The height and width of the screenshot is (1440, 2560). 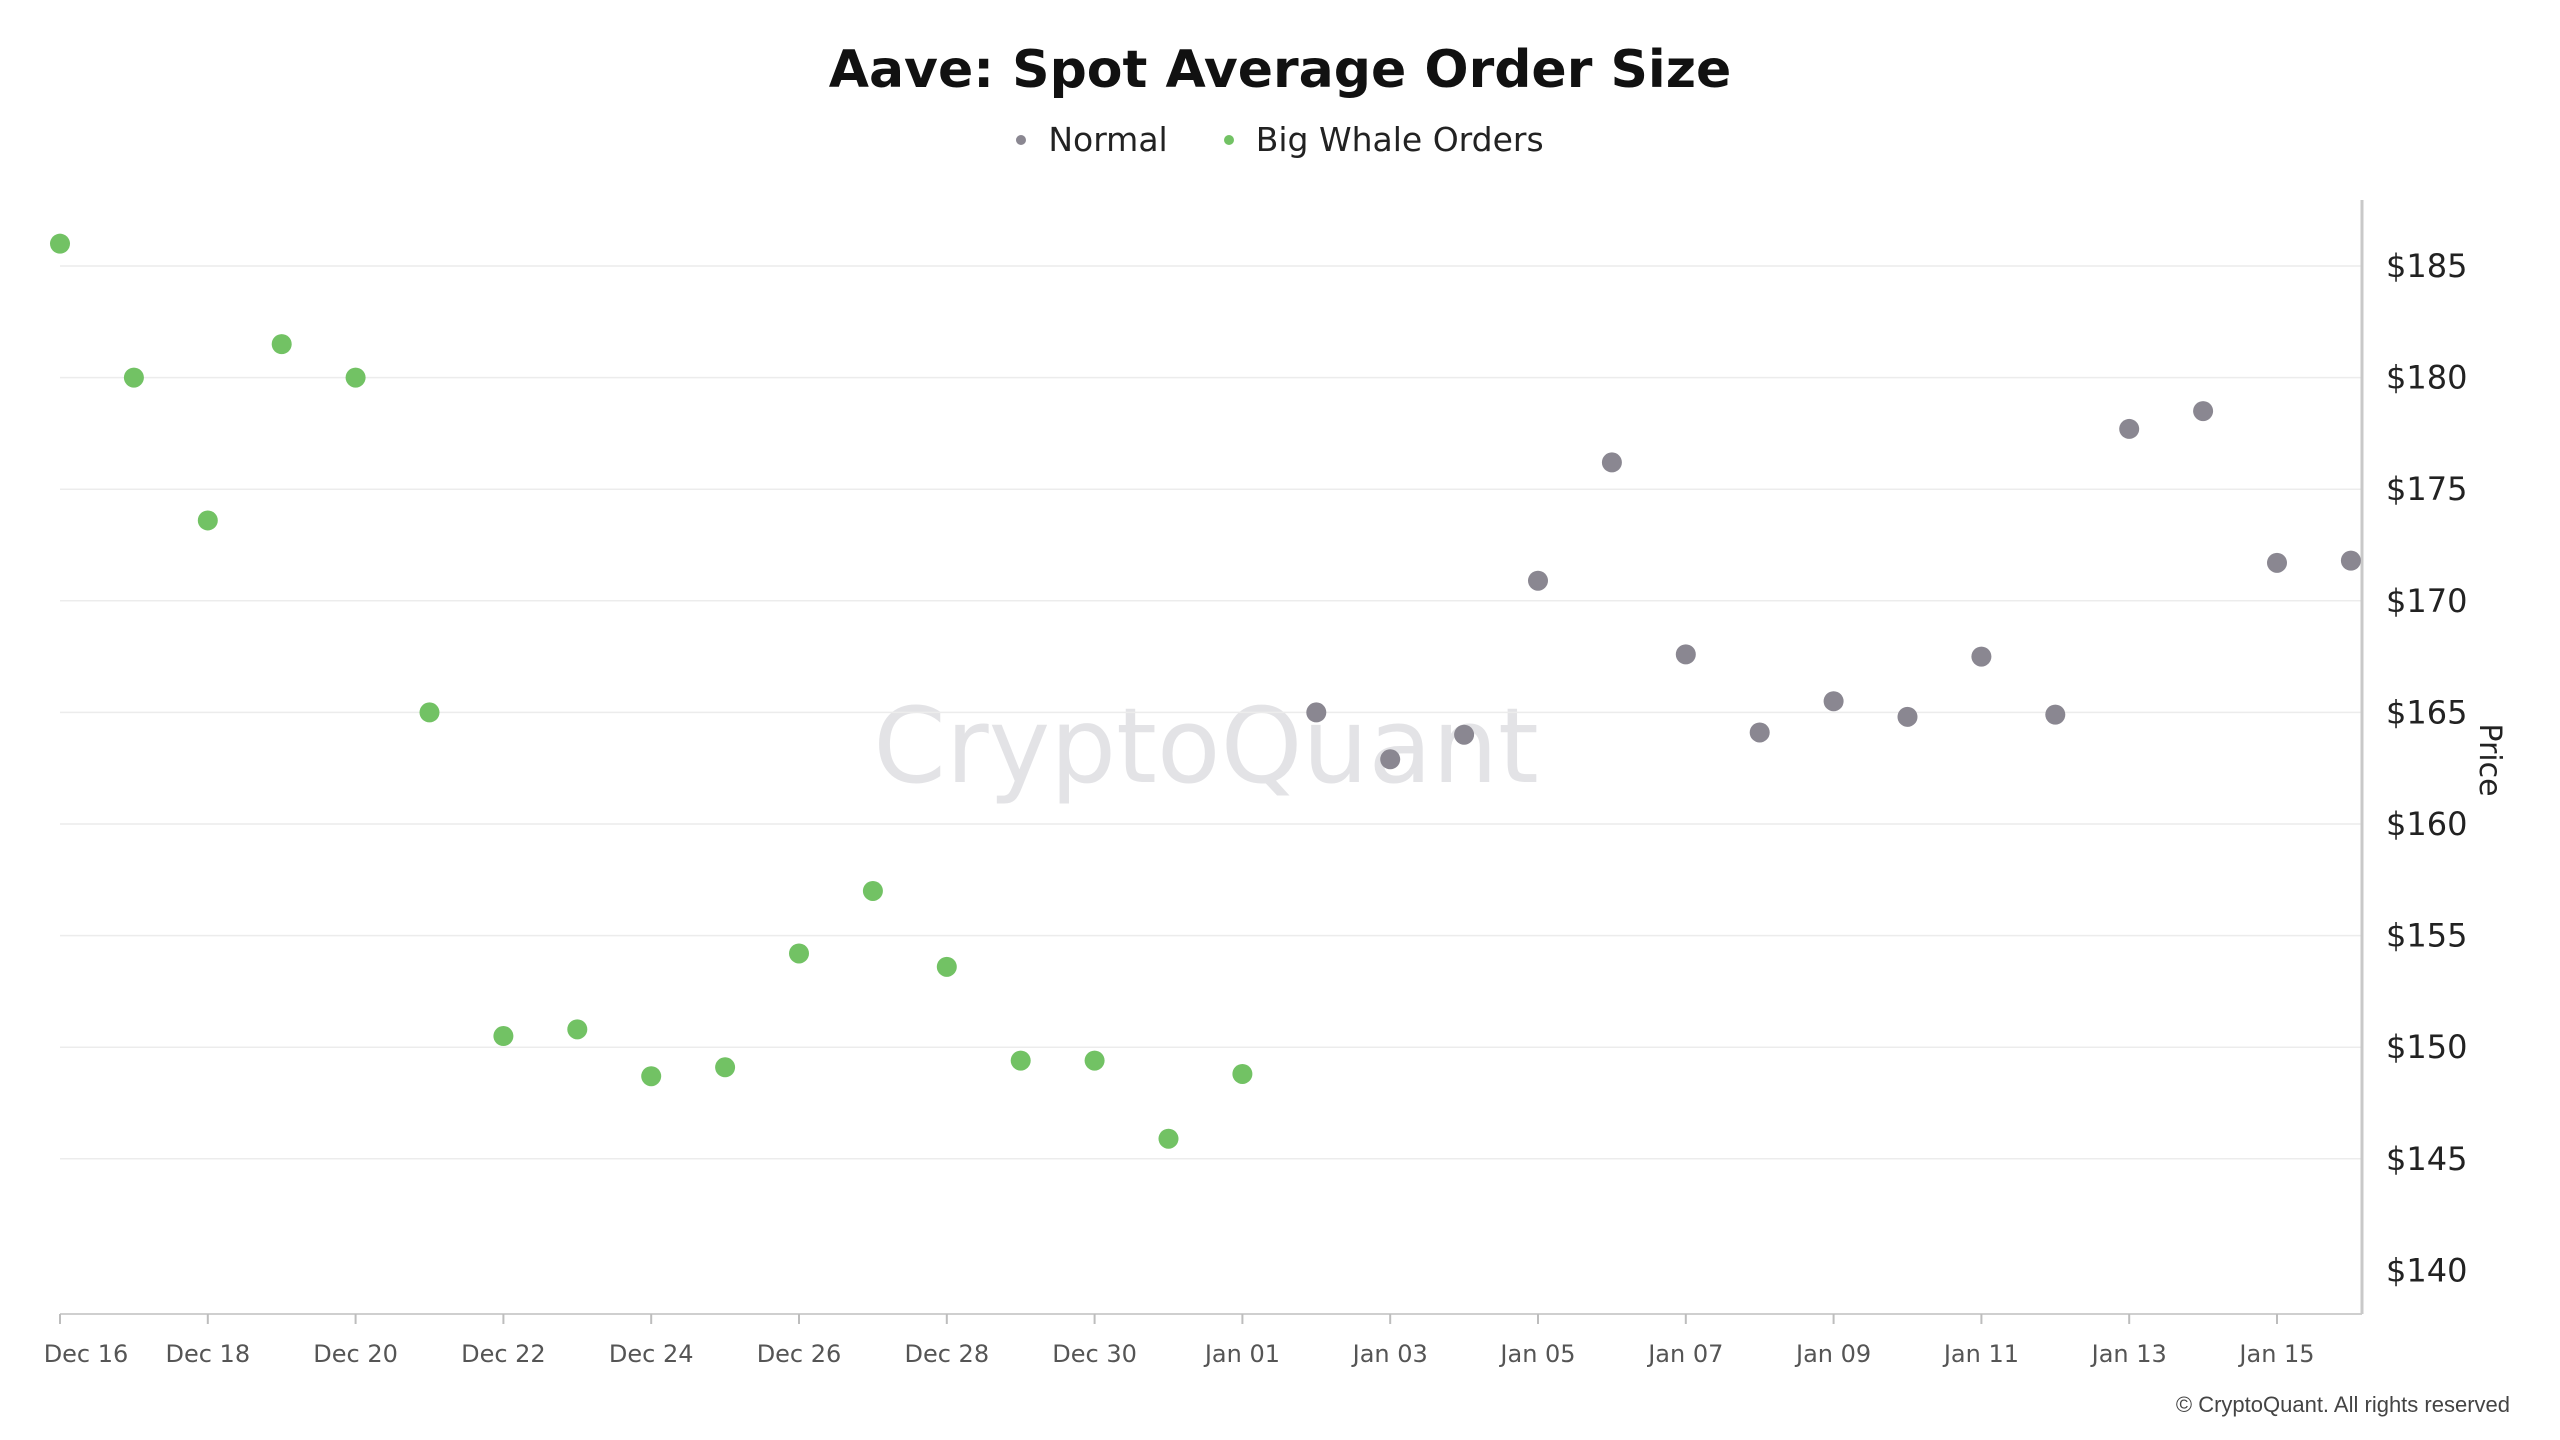 I want to click on y-tick-label: $175, so click(x=2426, y=489).